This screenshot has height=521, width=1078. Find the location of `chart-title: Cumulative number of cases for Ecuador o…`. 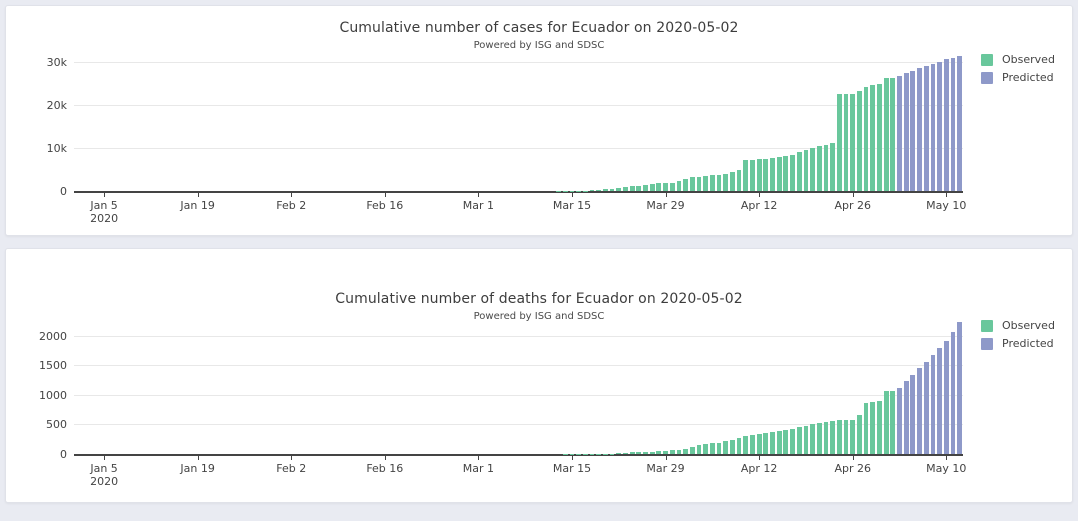

chart-title: Cumulative number of cases for Ecuador o… is located at coordinates (539, 28).